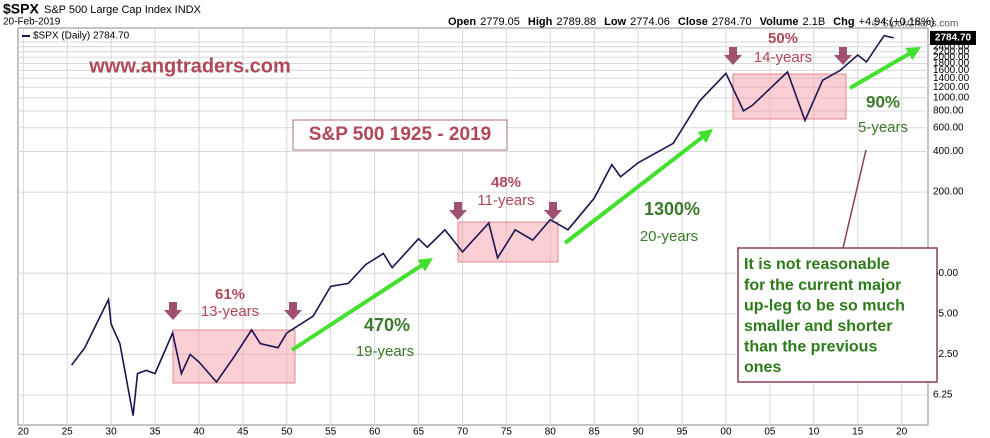 This screenshot has width=990, height=438. What do you see at coordinates (682, 432) in the screenshot?
I see `x-tick-label: 95` at bounding box center [682, 432].